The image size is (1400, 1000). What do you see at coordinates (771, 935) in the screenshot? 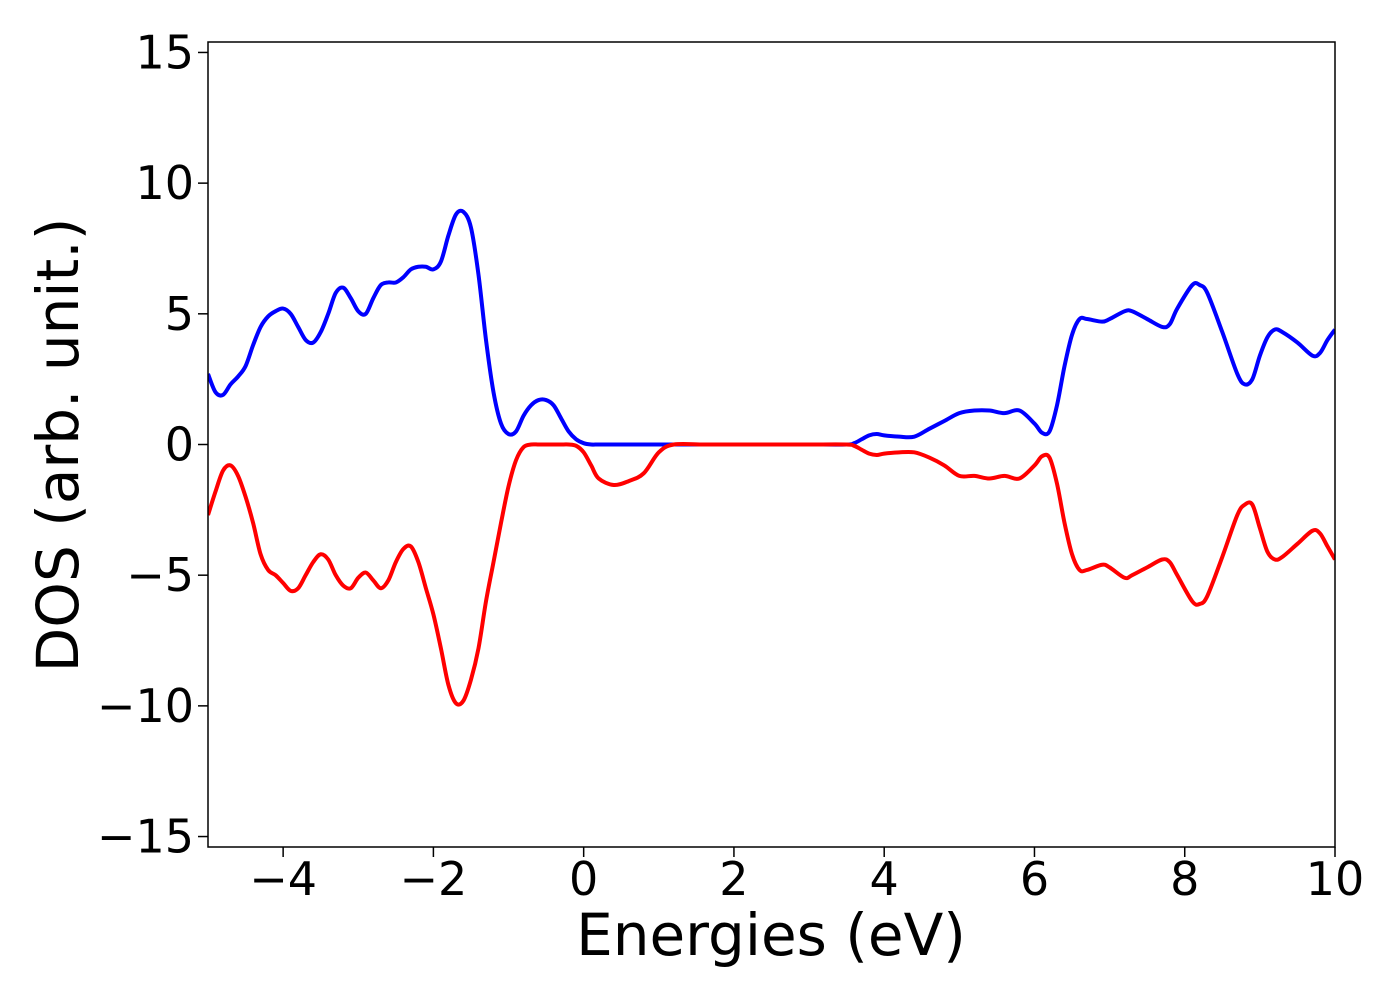
I see `x-axis-label: Energies (eV)` at bounding box center [771, 935].